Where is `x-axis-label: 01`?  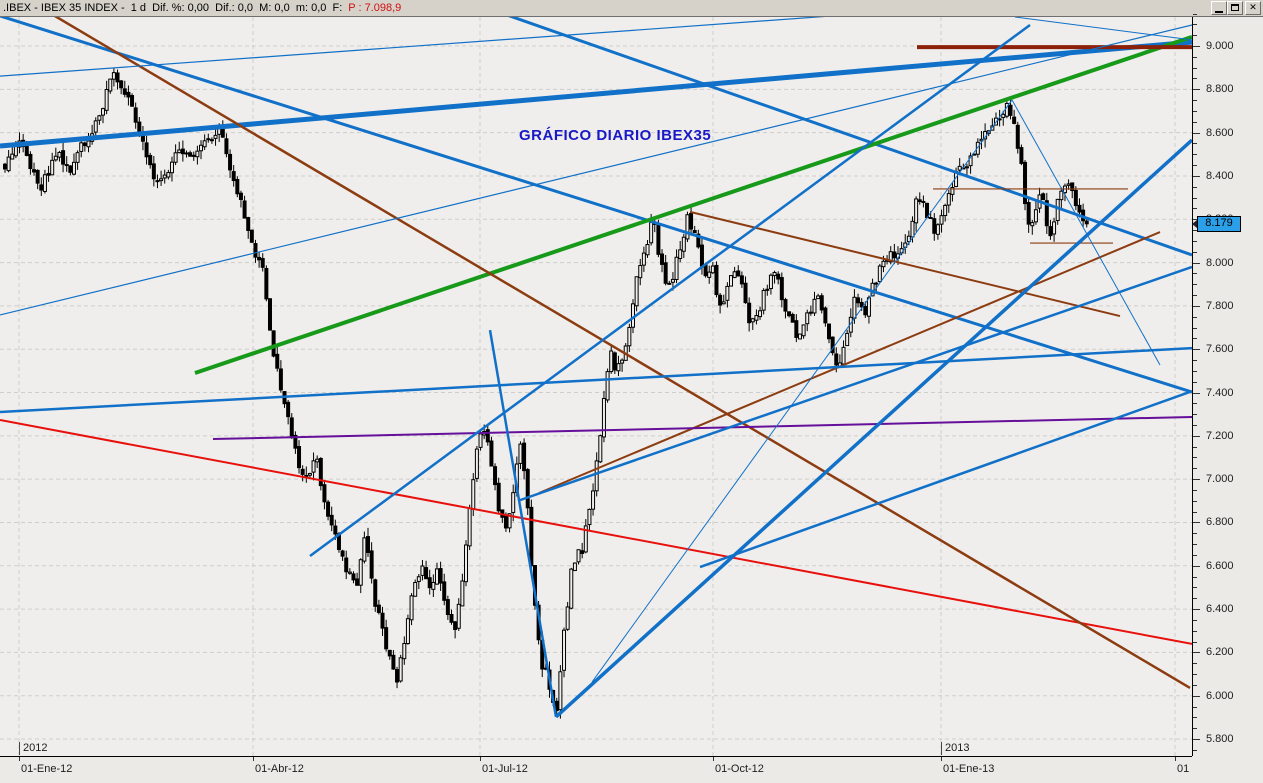 x-axis-label: 01 is located at coordinates (1183, 769).